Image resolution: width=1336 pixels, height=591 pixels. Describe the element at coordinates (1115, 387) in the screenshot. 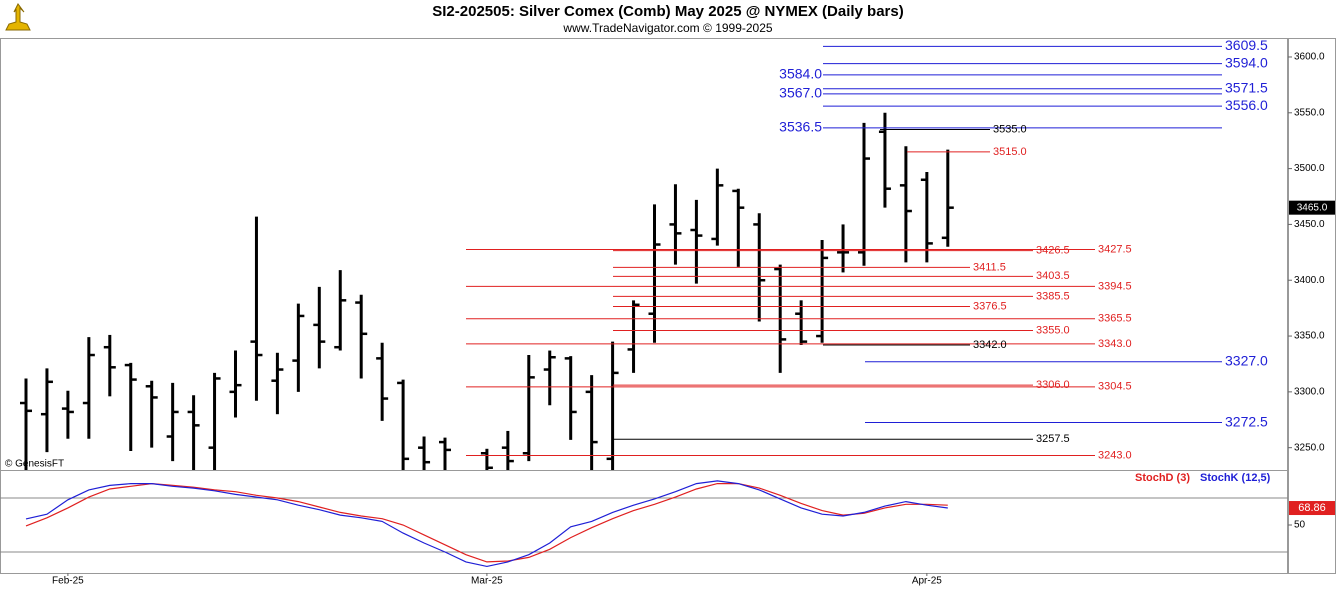

I see `level-label: 3304.5` at that location.